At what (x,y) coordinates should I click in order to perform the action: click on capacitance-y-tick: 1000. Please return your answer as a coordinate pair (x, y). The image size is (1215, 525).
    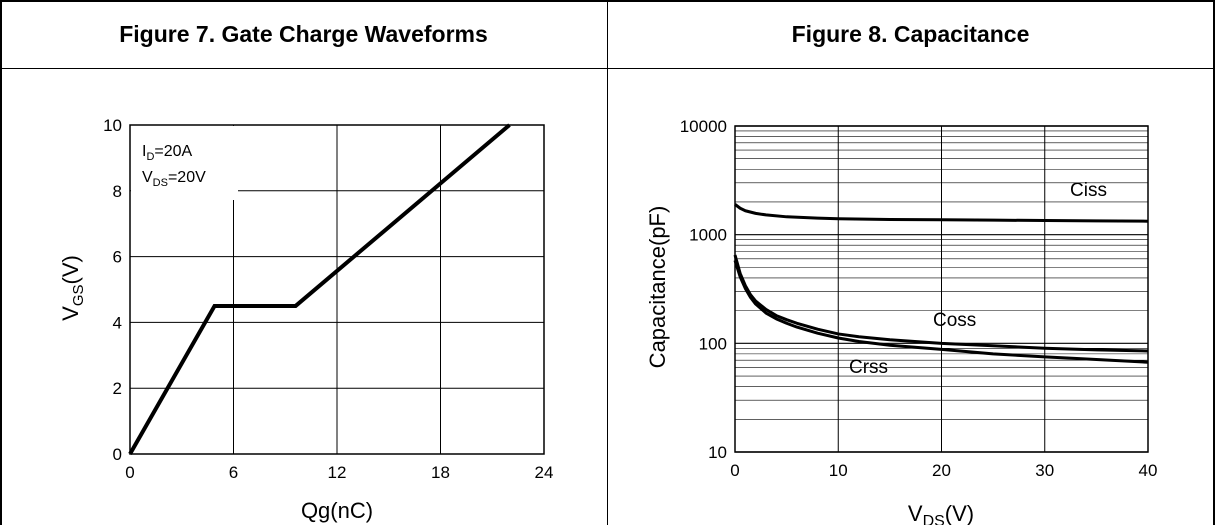
    Looking at the image, I should click on (708, 235).